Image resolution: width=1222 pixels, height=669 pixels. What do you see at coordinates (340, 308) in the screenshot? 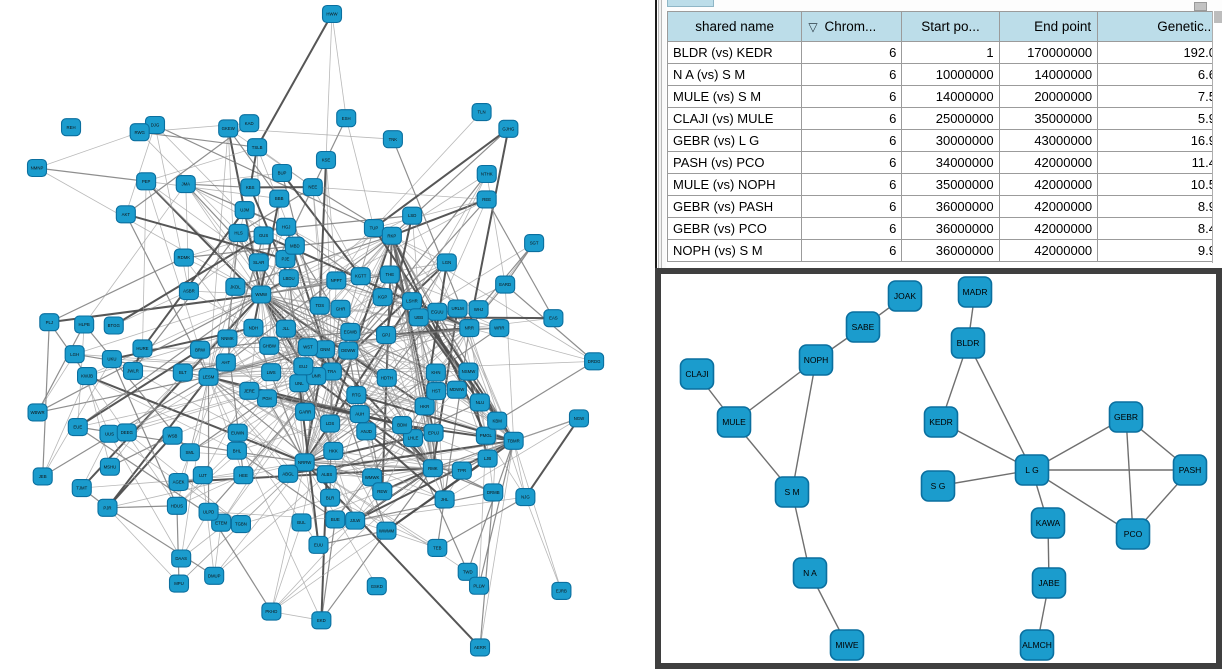
I see `graph-node: GHR` at bounding box center [340, 308].